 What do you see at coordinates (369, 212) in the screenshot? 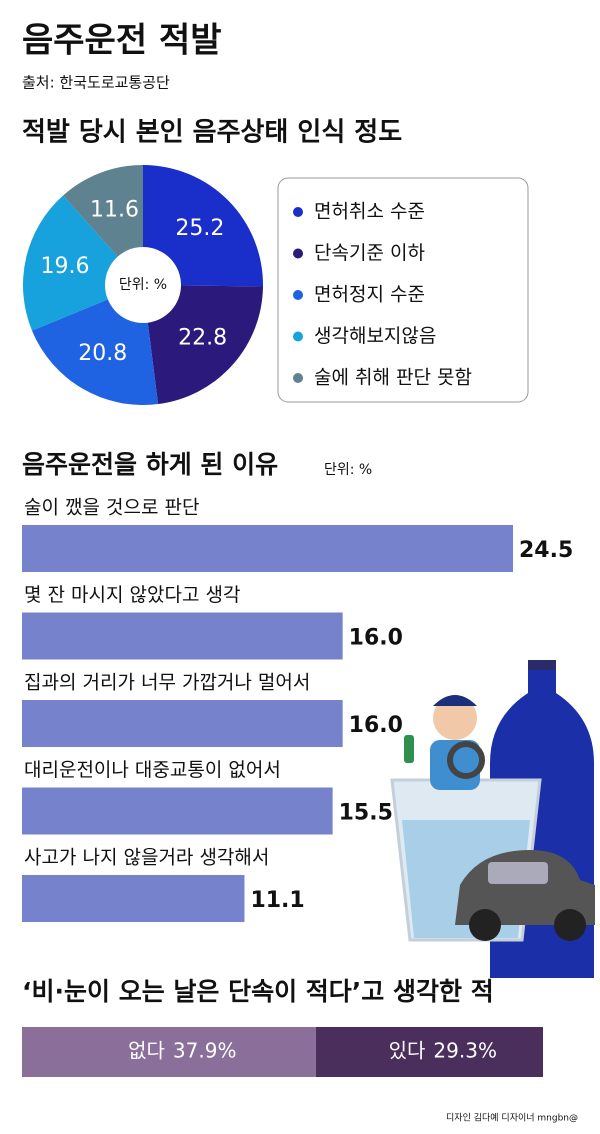
I see `legend-label: 면허취소 수준` at bounding box center [369, 212].